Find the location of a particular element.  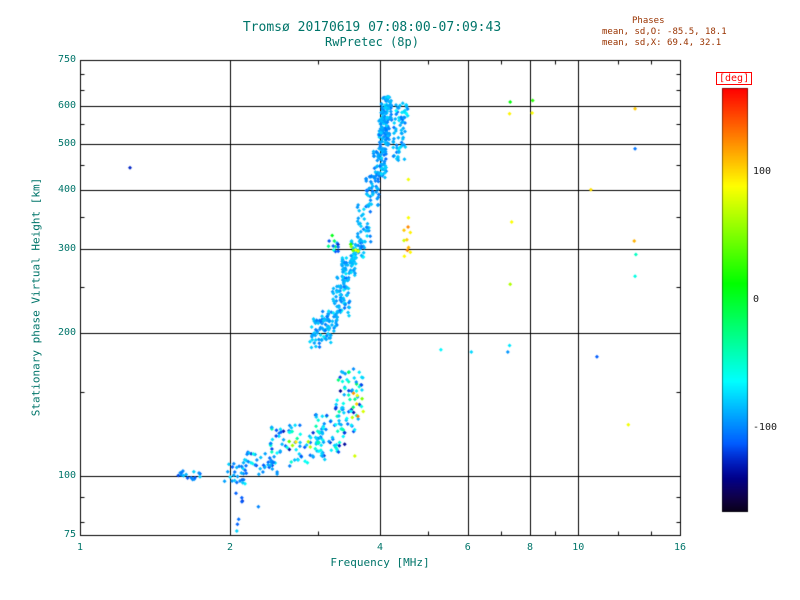

x-tick-label: 4 is located at coordinates (380, 547).